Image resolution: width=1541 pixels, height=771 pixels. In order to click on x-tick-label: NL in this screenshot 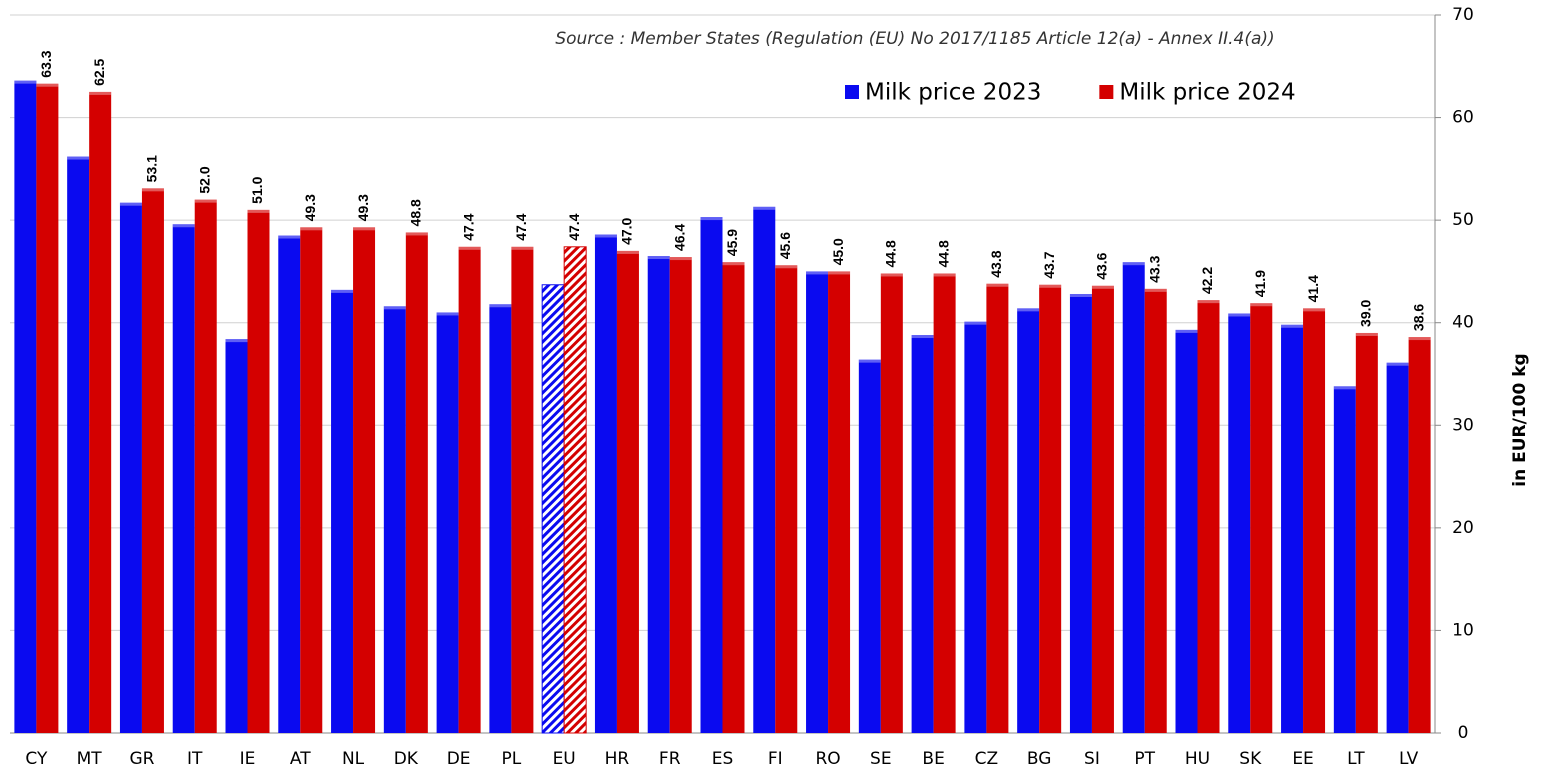, I will do `click(353, 759)`.